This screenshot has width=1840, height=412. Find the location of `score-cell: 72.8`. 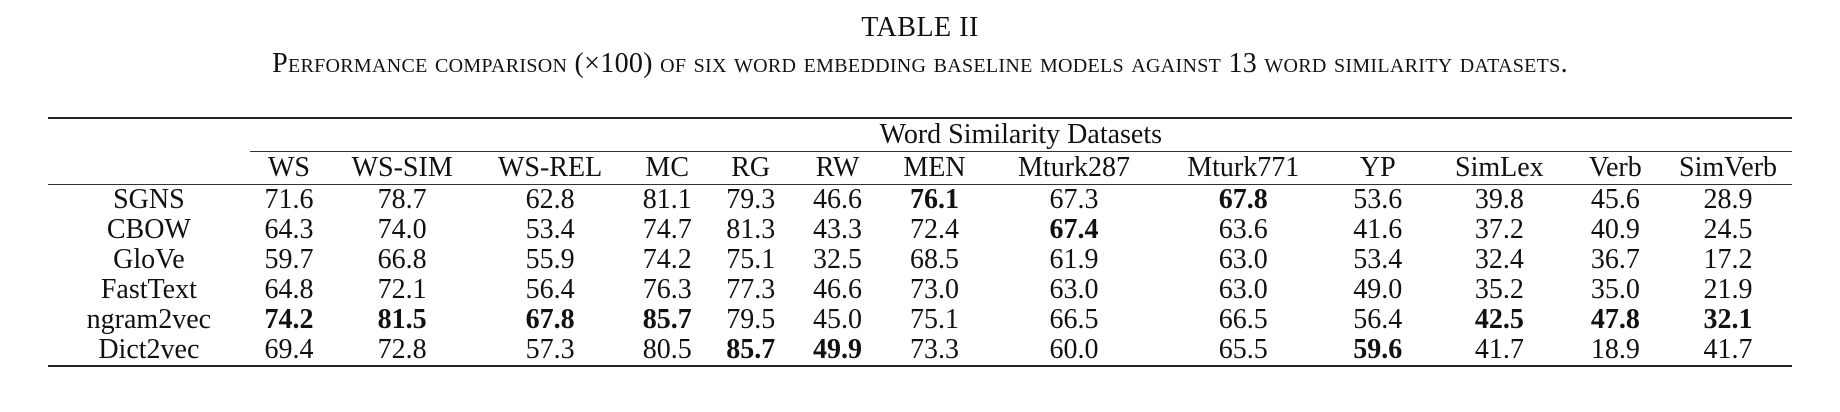

score-cell: 72.8 is located at coordinates (402, 351).